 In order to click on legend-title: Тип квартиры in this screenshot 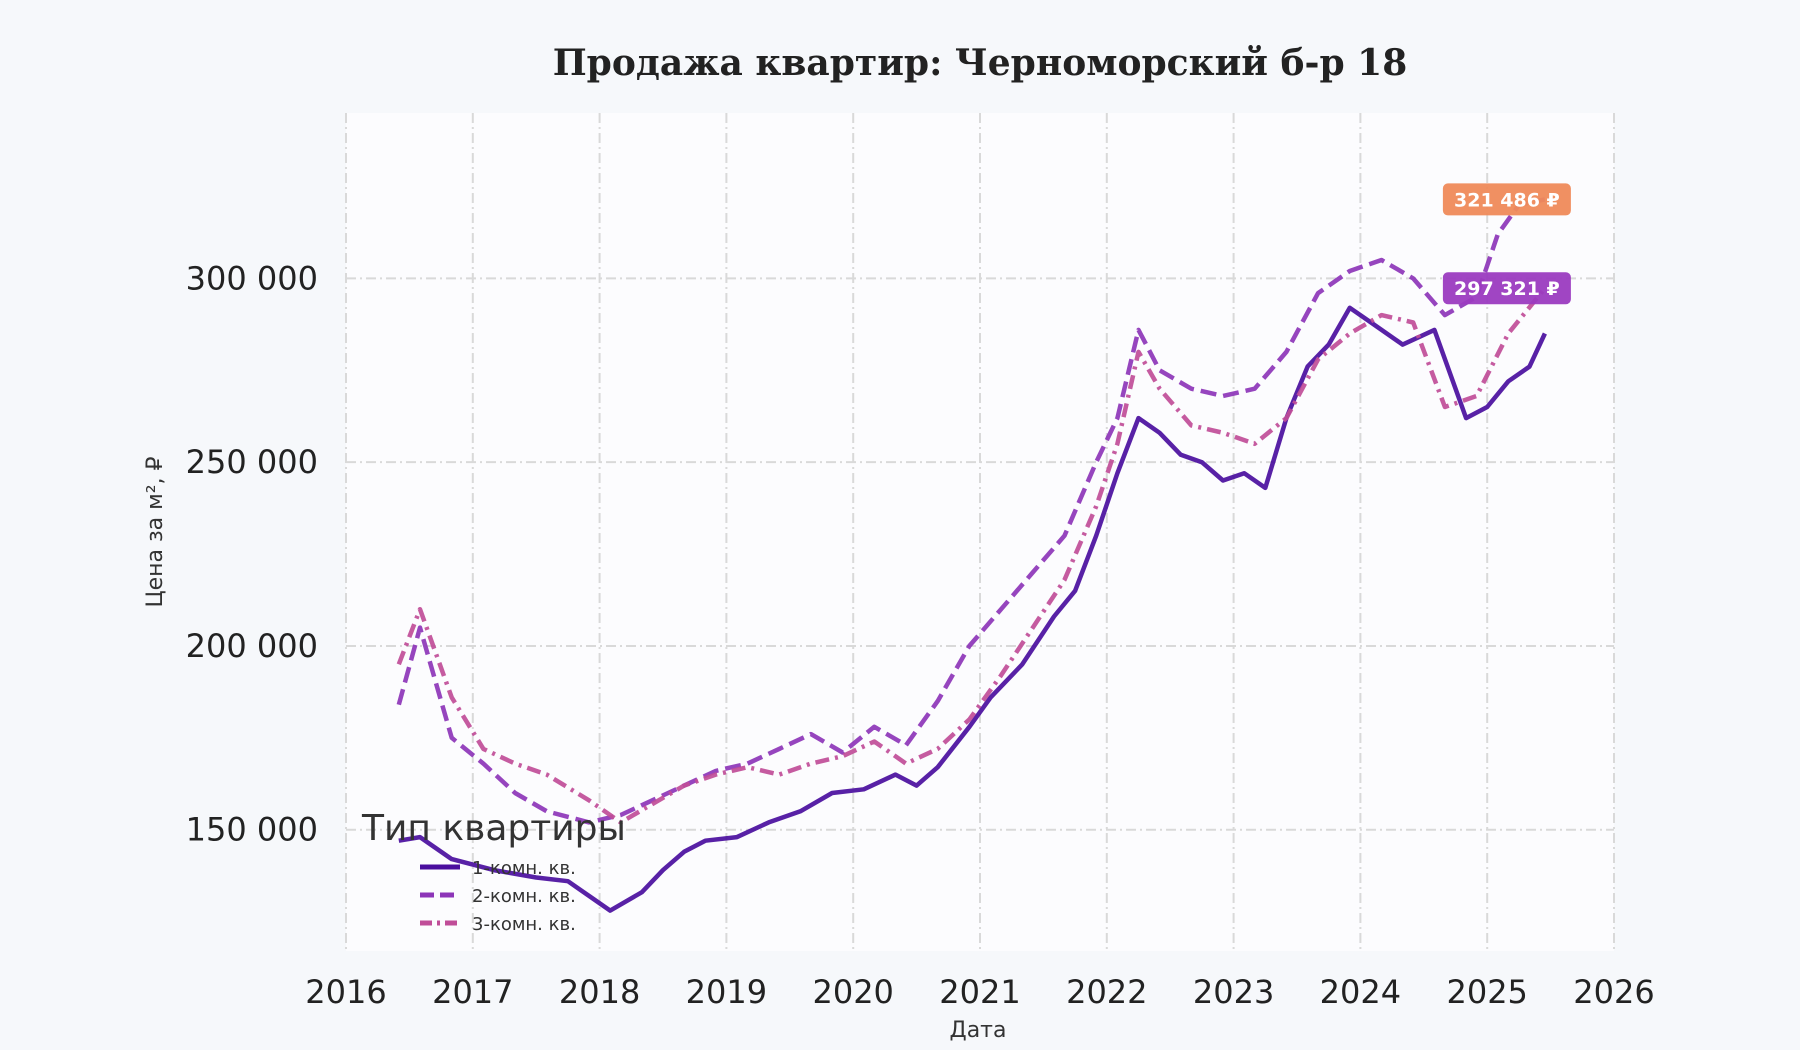, I will do `click(493, 828)`.